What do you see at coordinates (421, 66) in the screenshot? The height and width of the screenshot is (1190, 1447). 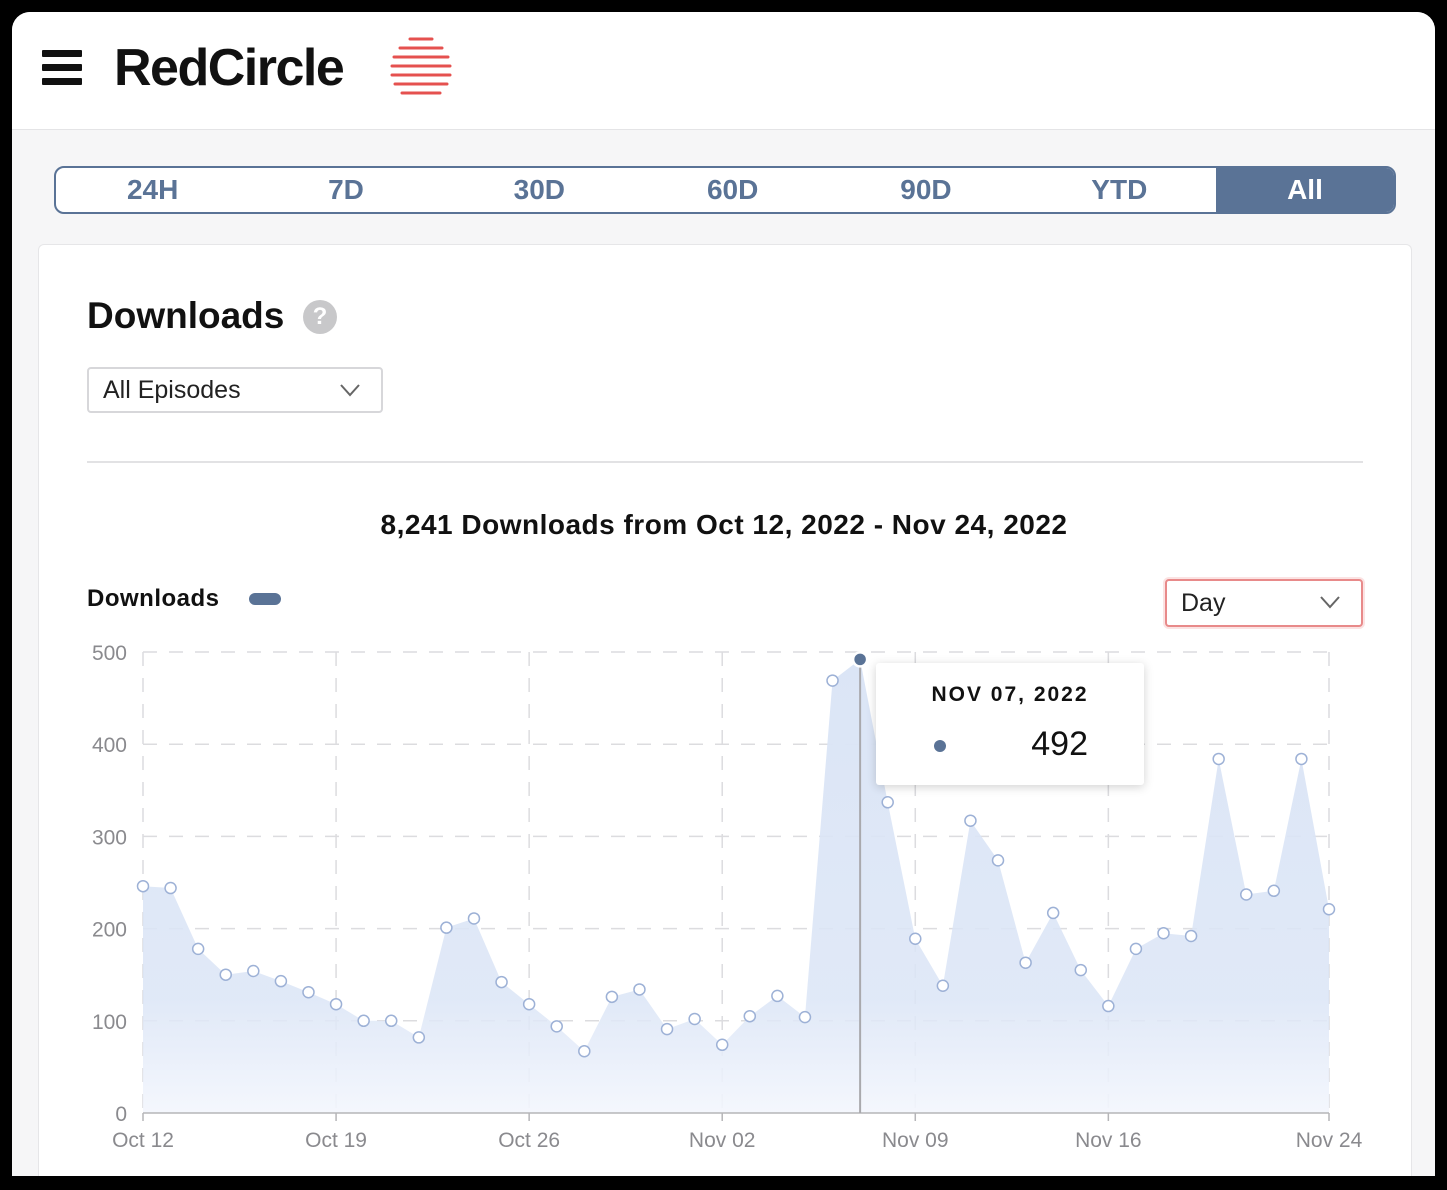 I see `brand-logo-icon` at bounding box center [421, 66].